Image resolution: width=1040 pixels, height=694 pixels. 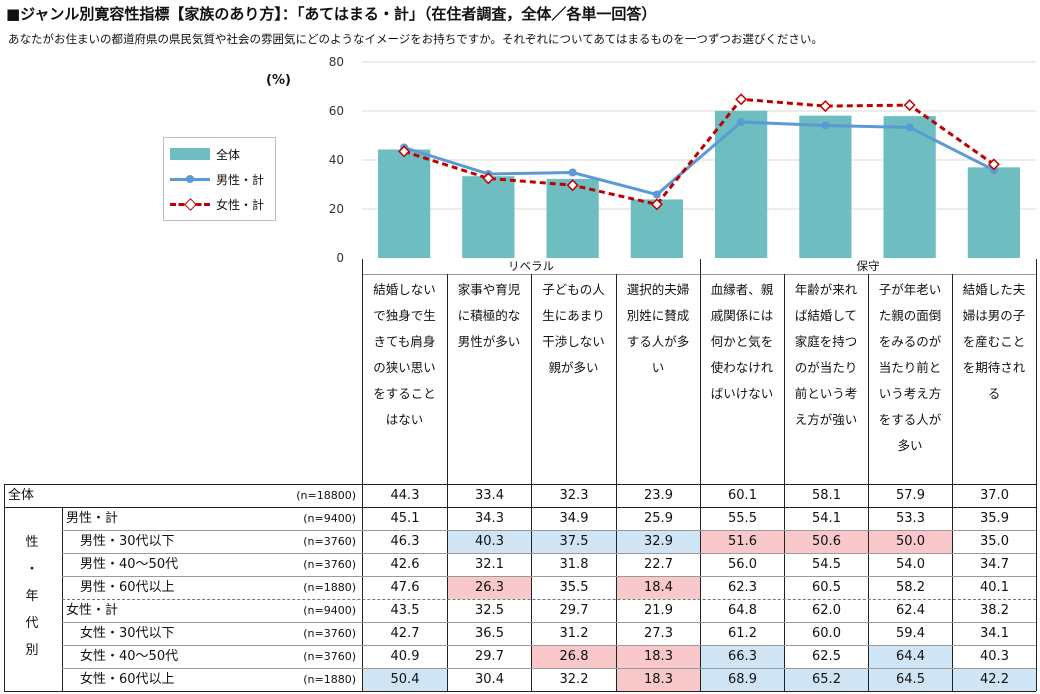 I want to click on category-label: 年齢が来れ ば結婚して 家庭を持つ のが当たり 前という考 え方が強い, so click(x=826, y=355).